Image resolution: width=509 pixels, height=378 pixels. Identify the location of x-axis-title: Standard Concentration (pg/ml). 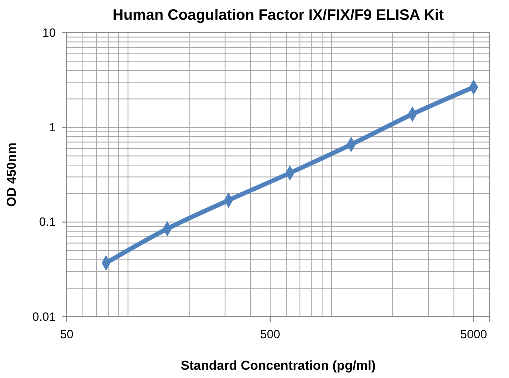
(278, 365).